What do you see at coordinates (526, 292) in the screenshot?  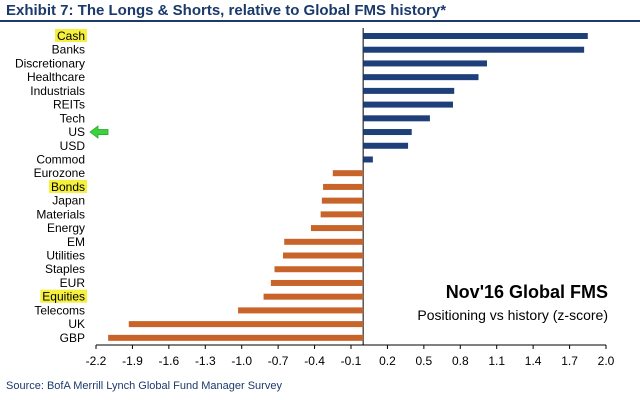 I see `annotation-title: Nov'16 Global FMS` at bounding box center [526, 292].